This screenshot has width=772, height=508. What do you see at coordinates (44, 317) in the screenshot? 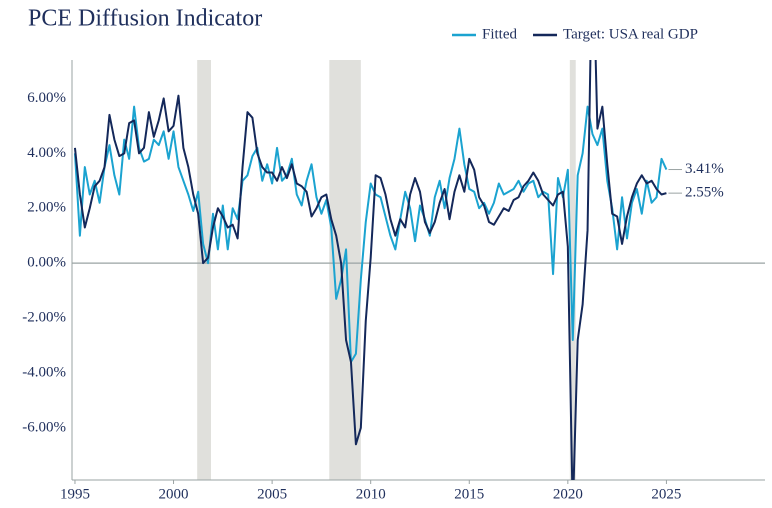
I see `y-tick-label: -2.00%` at bounding box center [44, 317].